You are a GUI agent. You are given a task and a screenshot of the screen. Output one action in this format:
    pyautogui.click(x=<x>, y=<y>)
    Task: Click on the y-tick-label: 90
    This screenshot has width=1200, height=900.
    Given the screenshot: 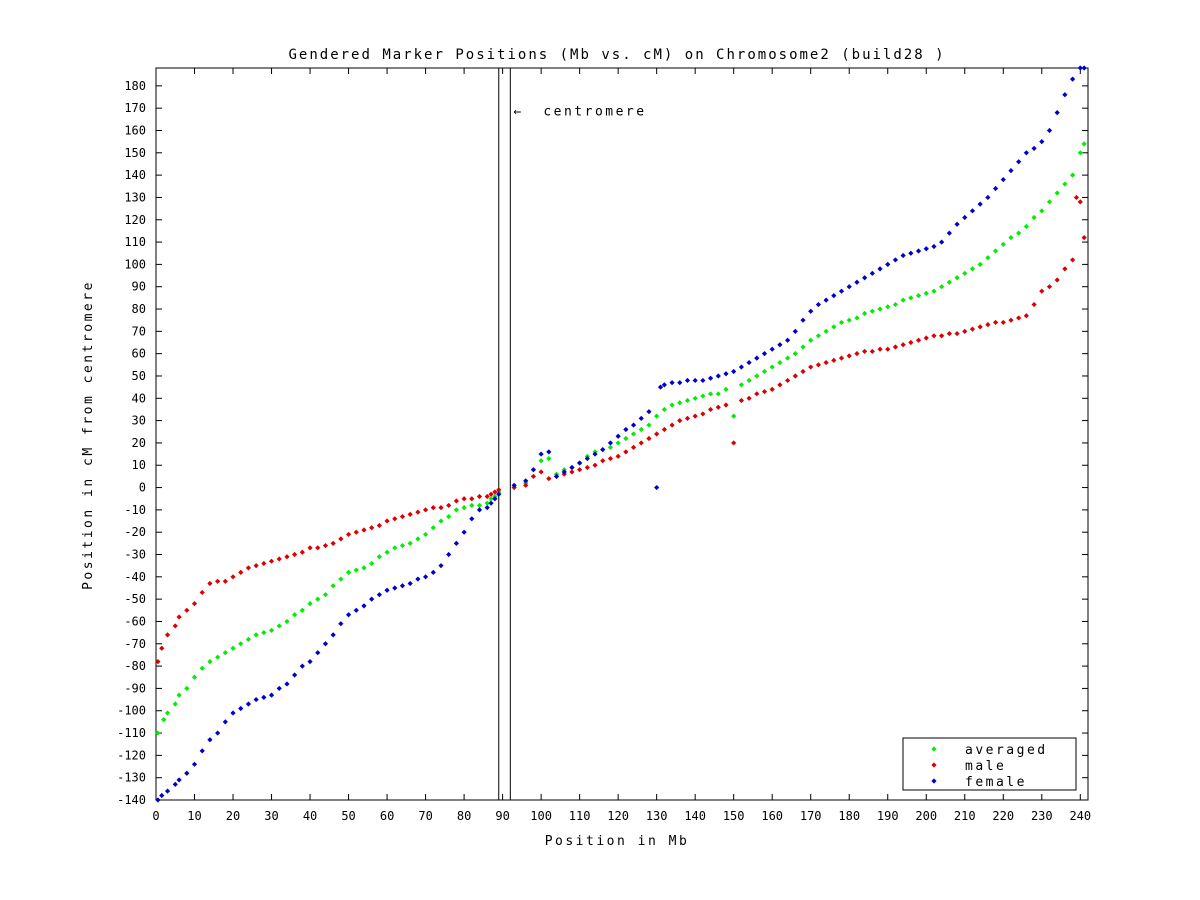 What is the action you would take?
    pyautogui.click(x=139, y=287)
    